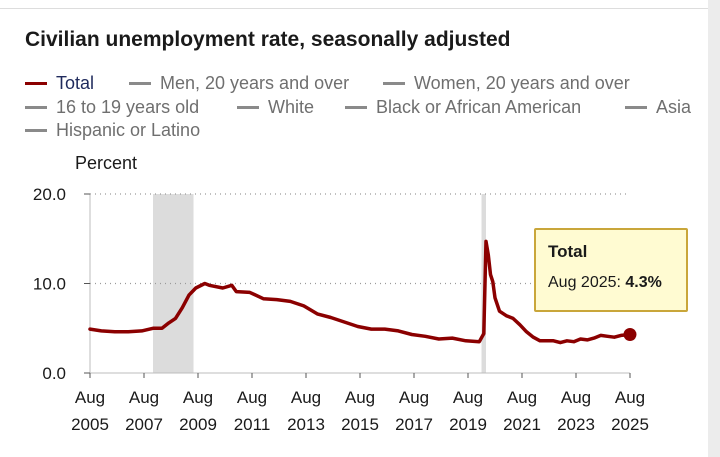  I want to click on legend-item-teens: 16 to 19 years old, so click(112, 107).